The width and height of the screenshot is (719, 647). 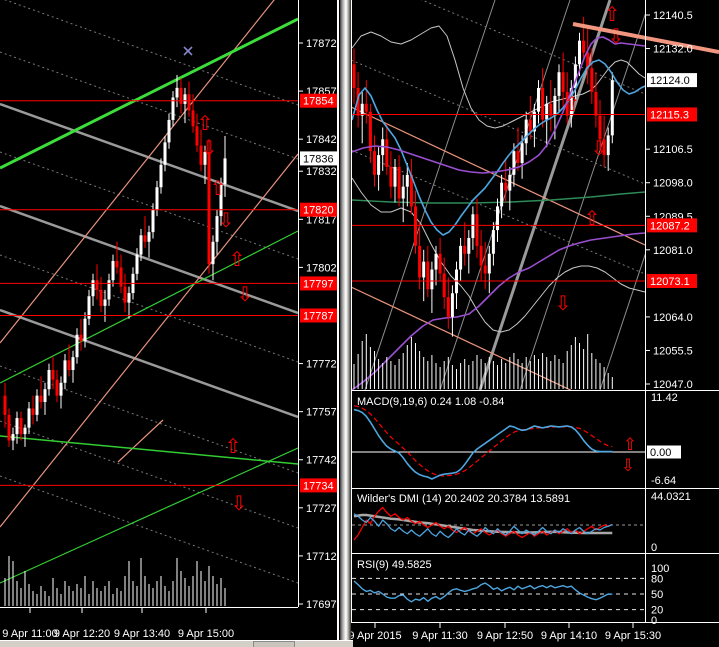 What do you see at coordinates (439, 636) in the screenshot?
I see `time-label: 9 Apr 11:30` at bounding box center [439, 636].